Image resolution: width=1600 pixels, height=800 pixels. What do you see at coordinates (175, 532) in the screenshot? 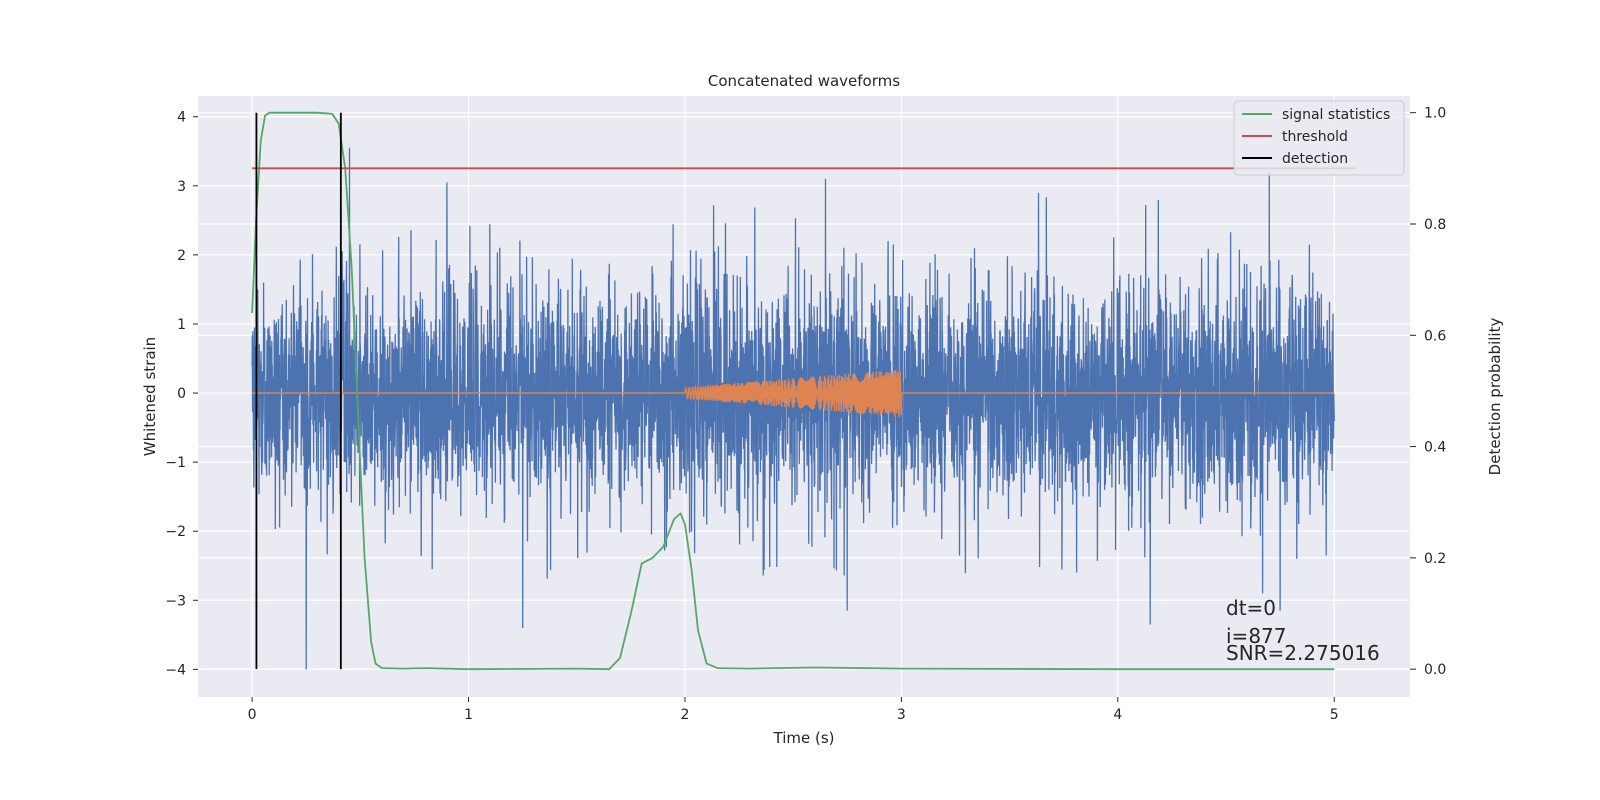
I see `y-left-tick-label: −2` at bounding box center [175, 532].